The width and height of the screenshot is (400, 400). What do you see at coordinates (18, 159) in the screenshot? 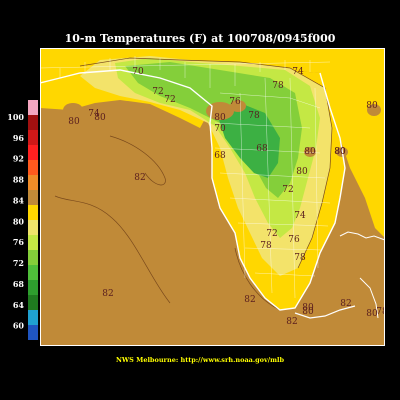
I see `legend-tick-label: 92` at bounding box center [18, 159].